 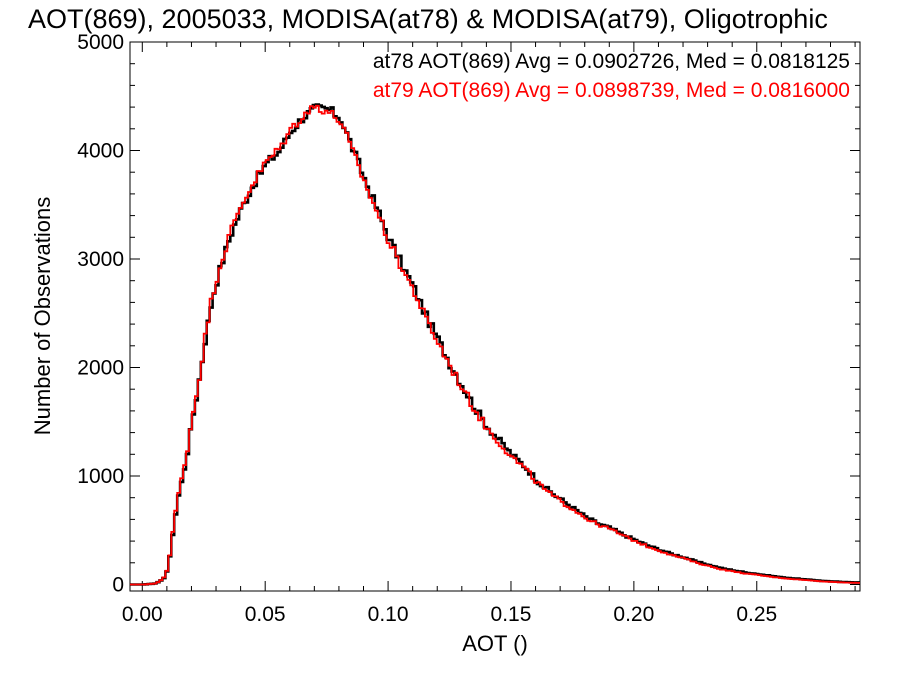 I want to click on y-tick-label: 0, so click(x=118, y=584).